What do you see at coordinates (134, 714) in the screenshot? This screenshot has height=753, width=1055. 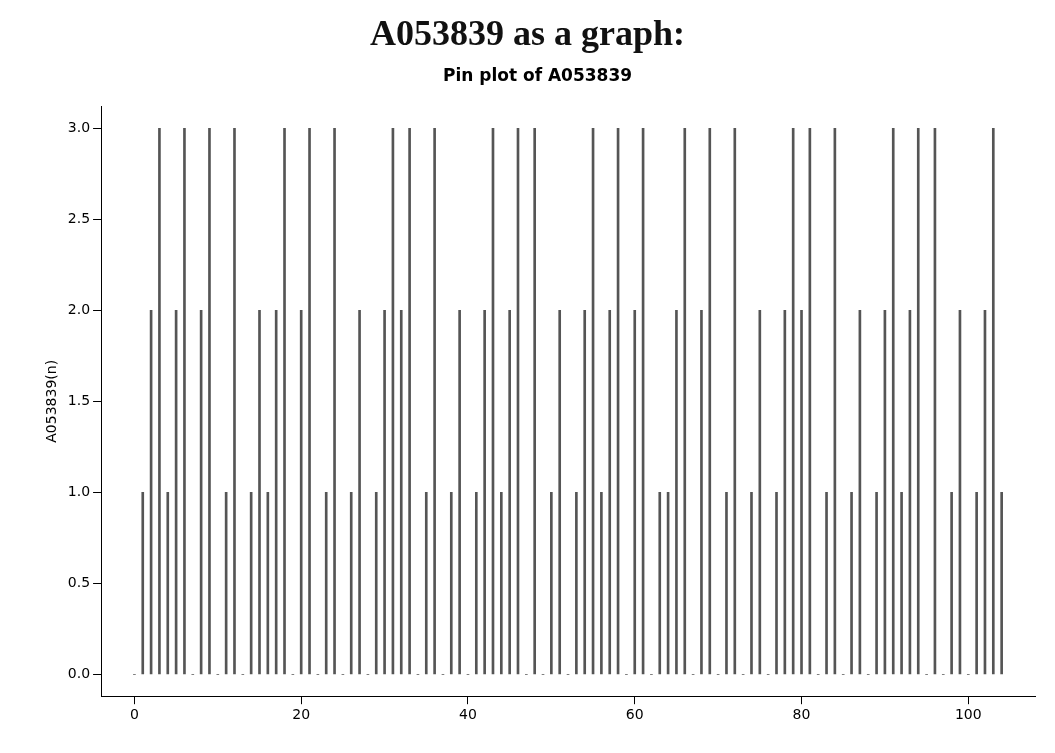 I see `x-tick-label: 0` at bounding box center [134, 714].